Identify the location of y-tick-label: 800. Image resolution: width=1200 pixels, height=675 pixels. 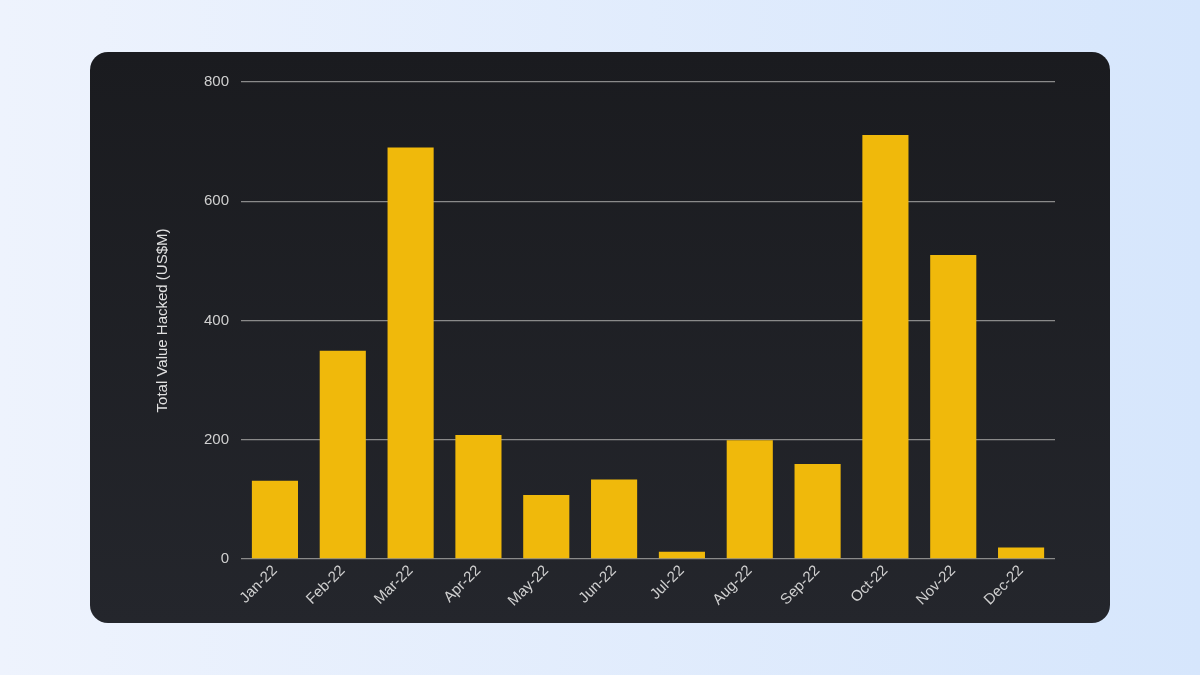
(217, 81).